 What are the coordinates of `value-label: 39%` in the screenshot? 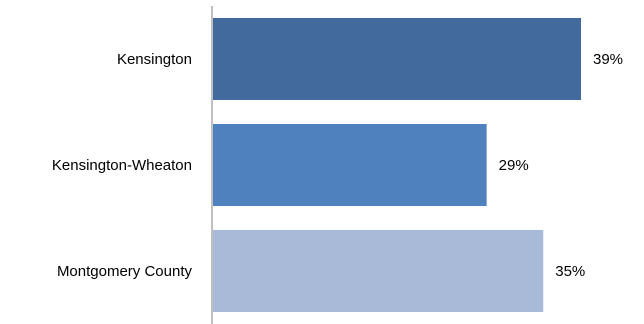 It's located at (608, 59).